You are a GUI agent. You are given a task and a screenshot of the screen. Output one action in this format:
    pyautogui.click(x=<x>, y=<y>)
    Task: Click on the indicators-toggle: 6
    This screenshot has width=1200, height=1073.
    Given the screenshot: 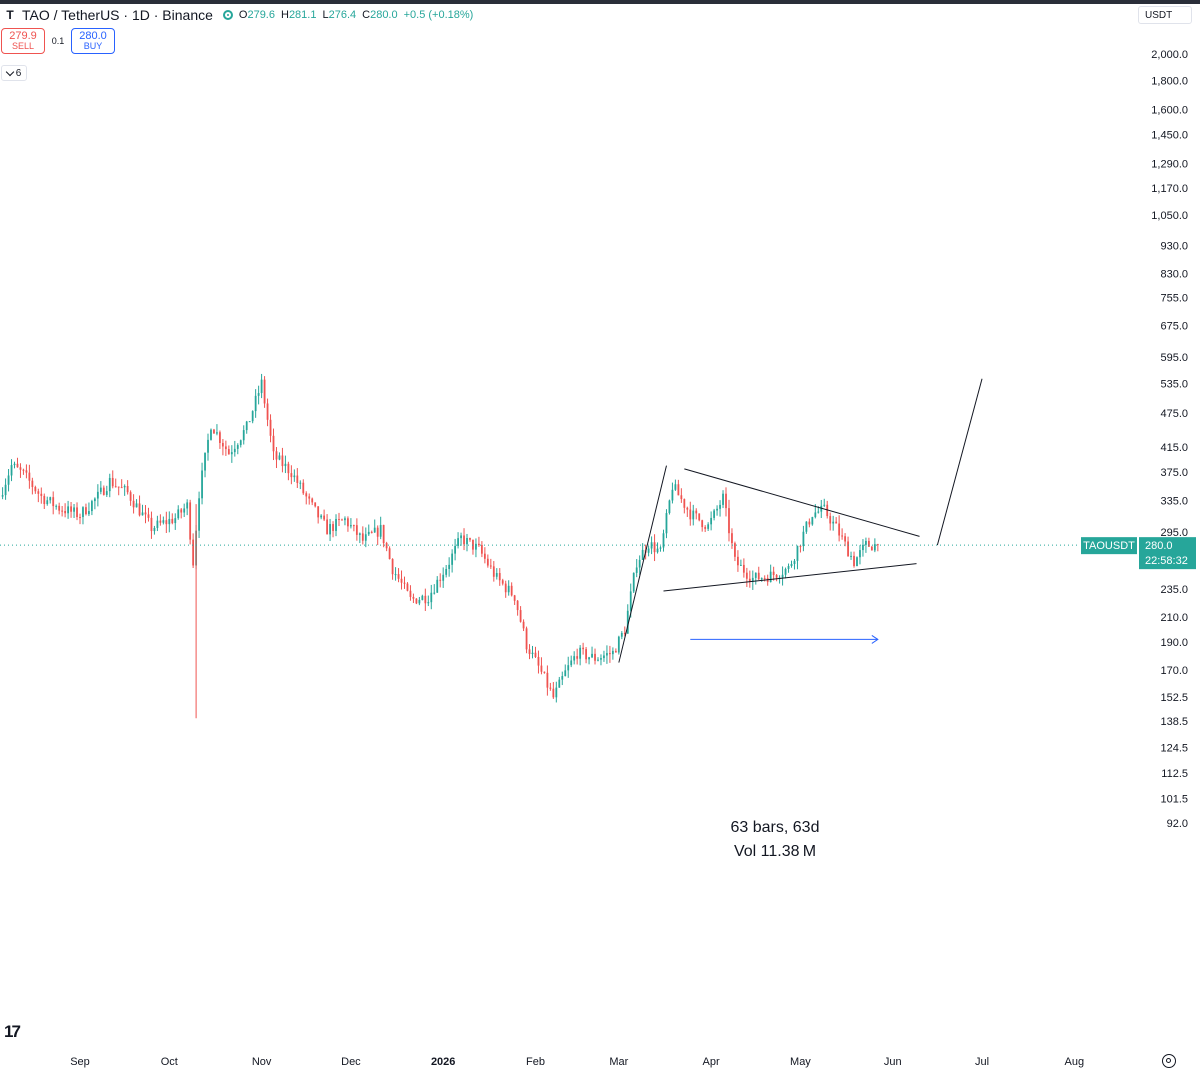 What is the action you would take?
    pyautogui.click(x=14, y=73)
    